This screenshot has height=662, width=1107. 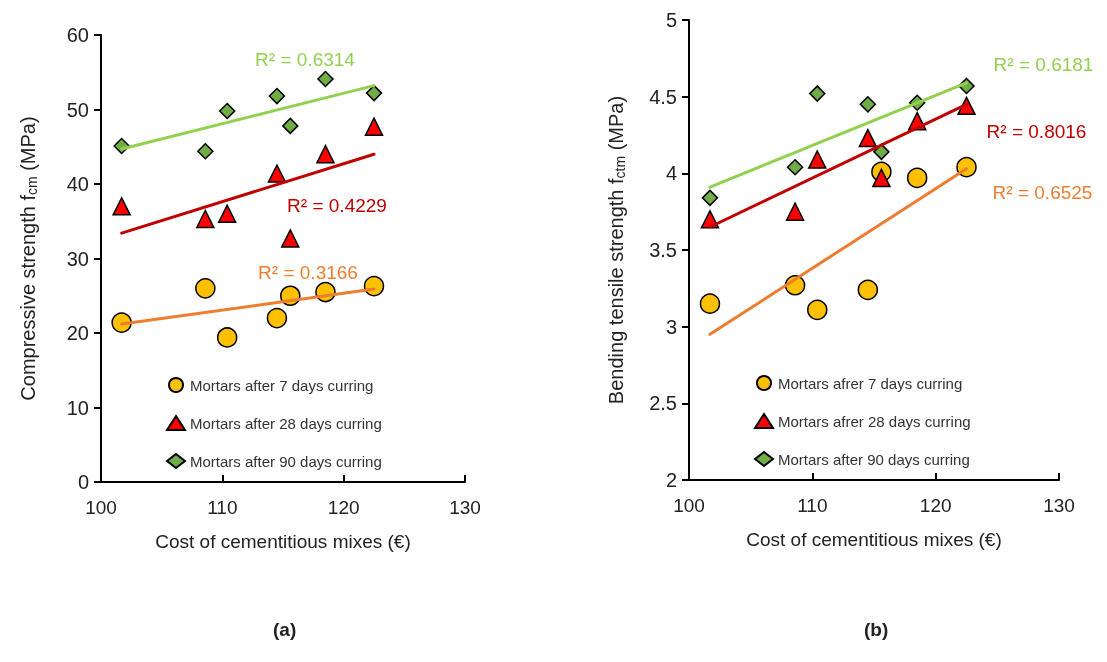 What do you see at coordinates (663, 403) in the screenshot?
I see `y-tick-label: 2.5` at bounding box center [663, 403].